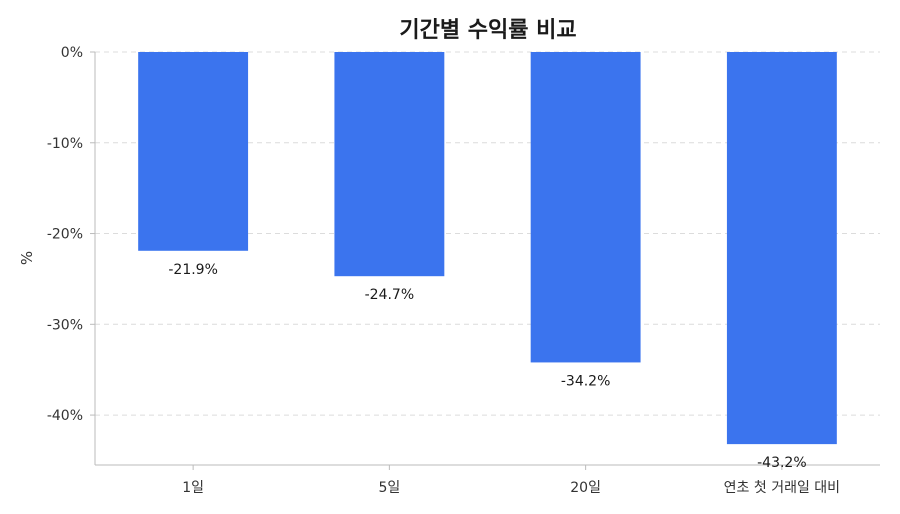 The image size is (900, 514). What do you see at coordinates (65, 235) in the screenshot?
I see `y-tick-label: -20%` at bounding box center [65, 235].